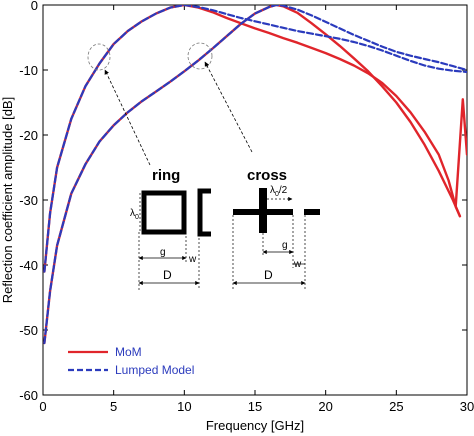  I want to click on cross-inset: cross λ0/2 g w D, so click(276, 228).